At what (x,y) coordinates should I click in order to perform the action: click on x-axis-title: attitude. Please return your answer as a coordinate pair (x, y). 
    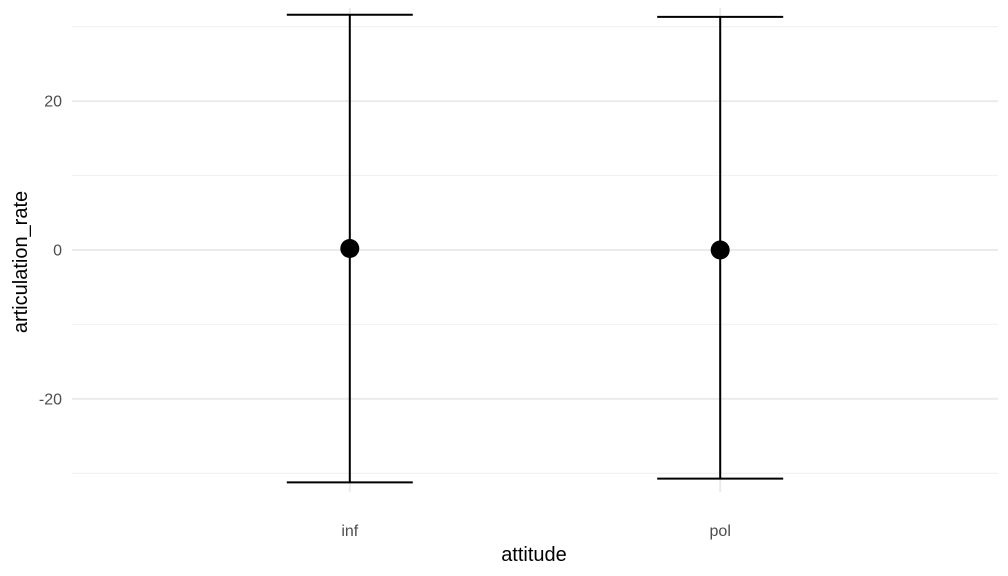
    Looking at the image, I should click on (534, 555).